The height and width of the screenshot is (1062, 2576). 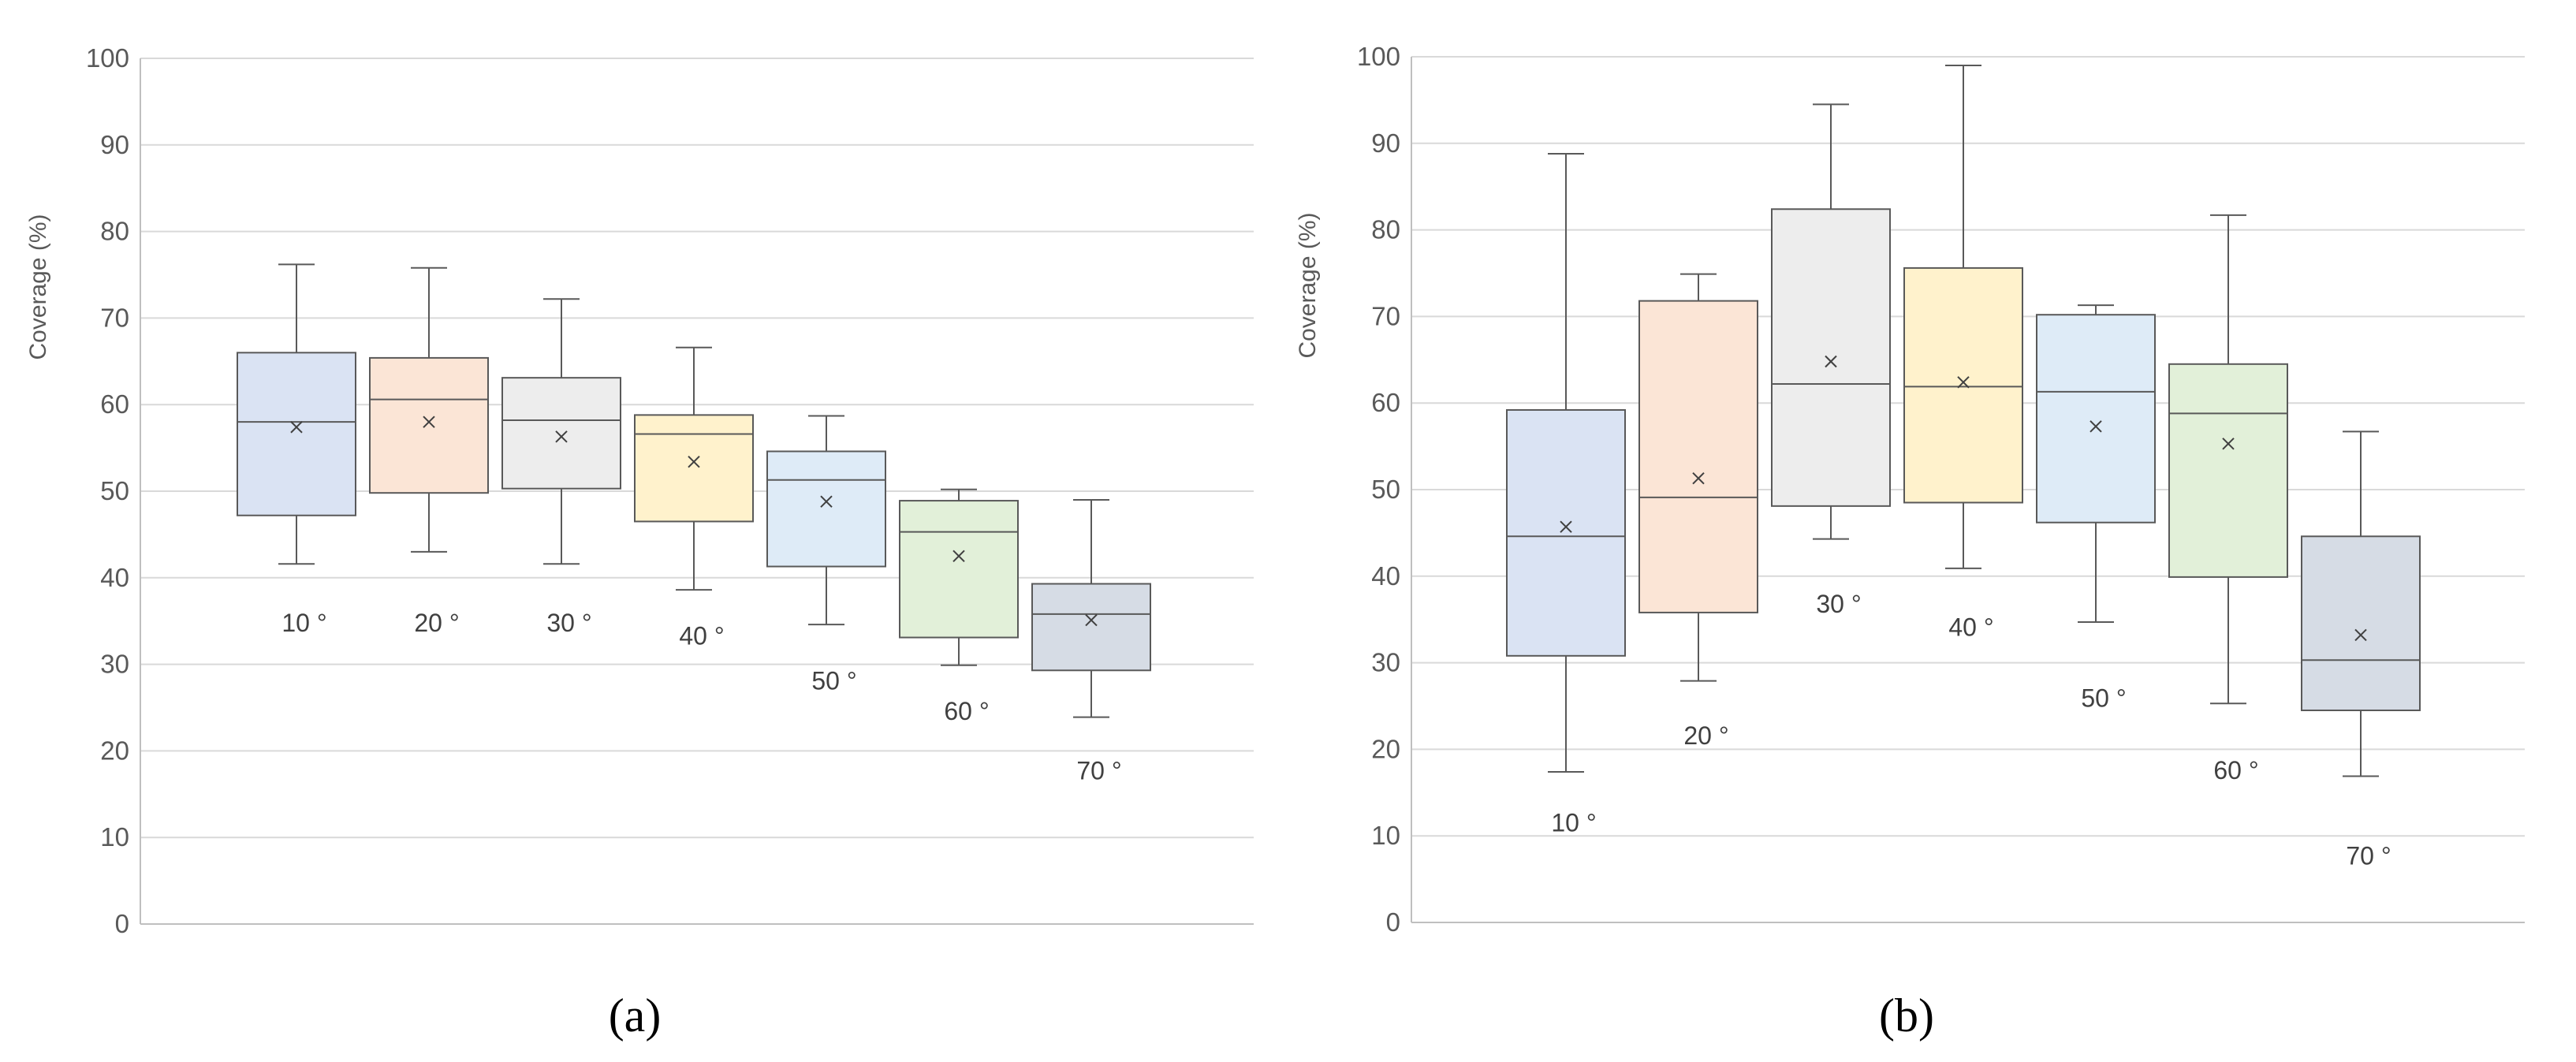 I want to click on panel-b-y-tick-label: 80, so click(x=1385, y=229).